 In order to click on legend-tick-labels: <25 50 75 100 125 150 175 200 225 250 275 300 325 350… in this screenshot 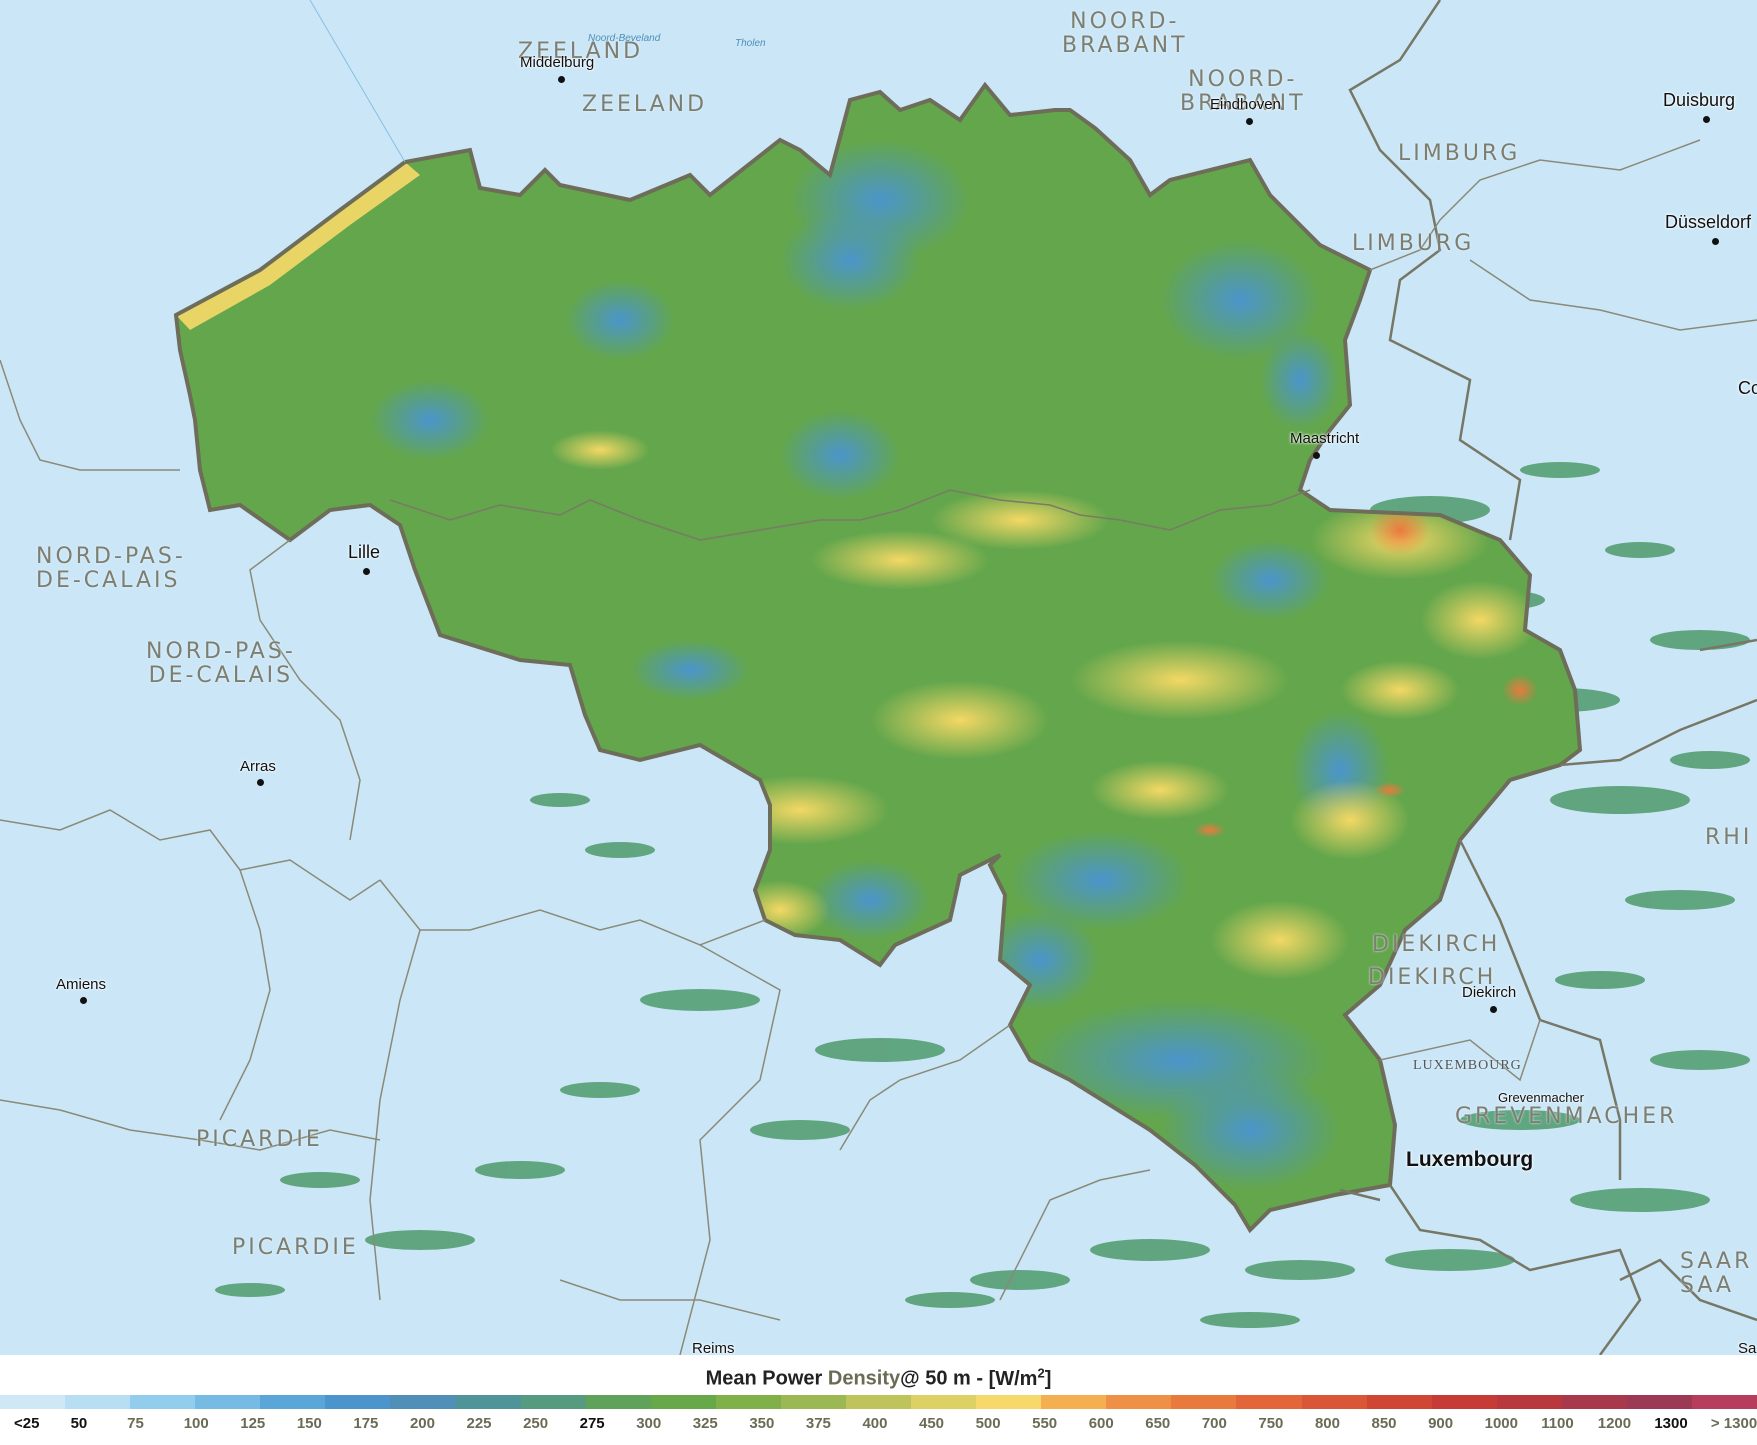, I will do `click(878, 1425)`.